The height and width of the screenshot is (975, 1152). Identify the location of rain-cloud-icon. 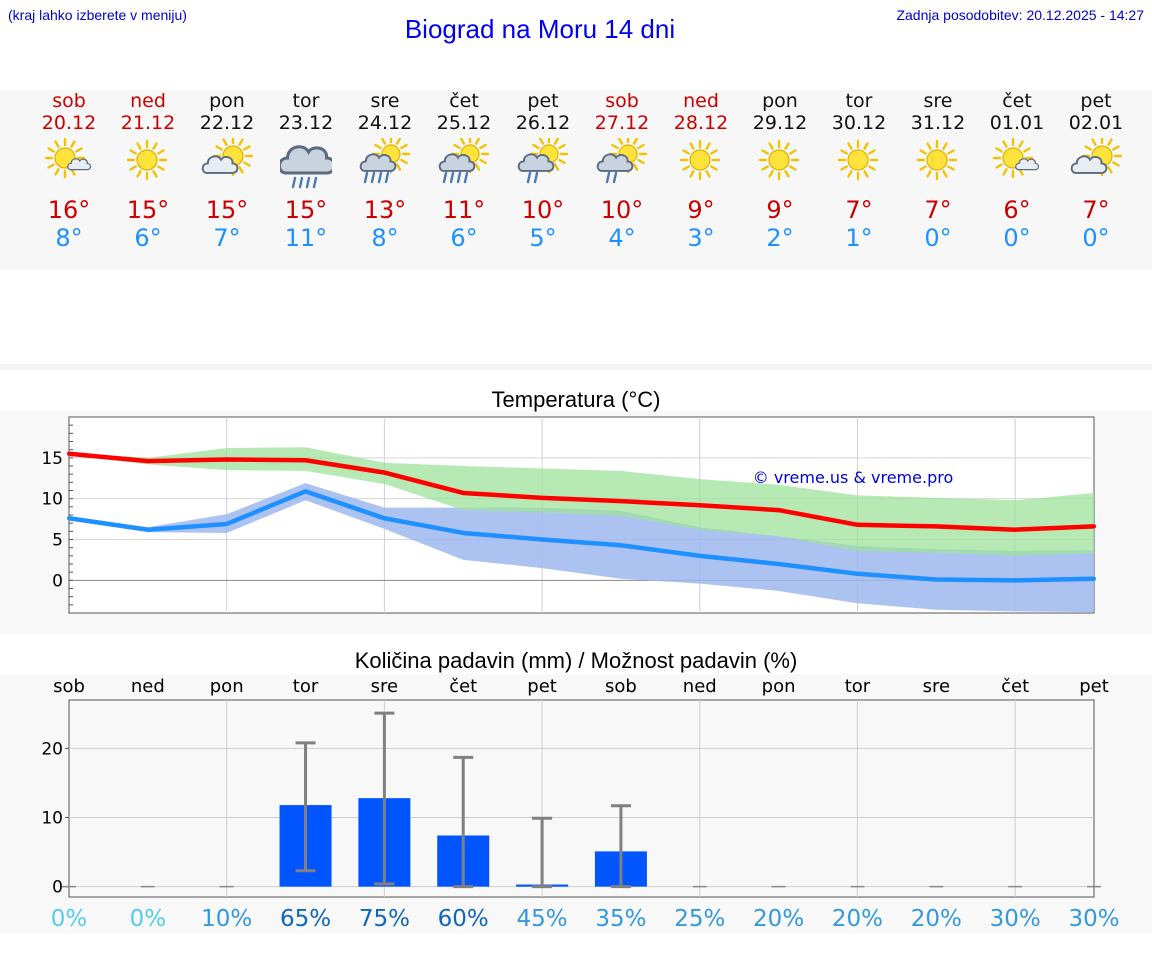
(306, 167).